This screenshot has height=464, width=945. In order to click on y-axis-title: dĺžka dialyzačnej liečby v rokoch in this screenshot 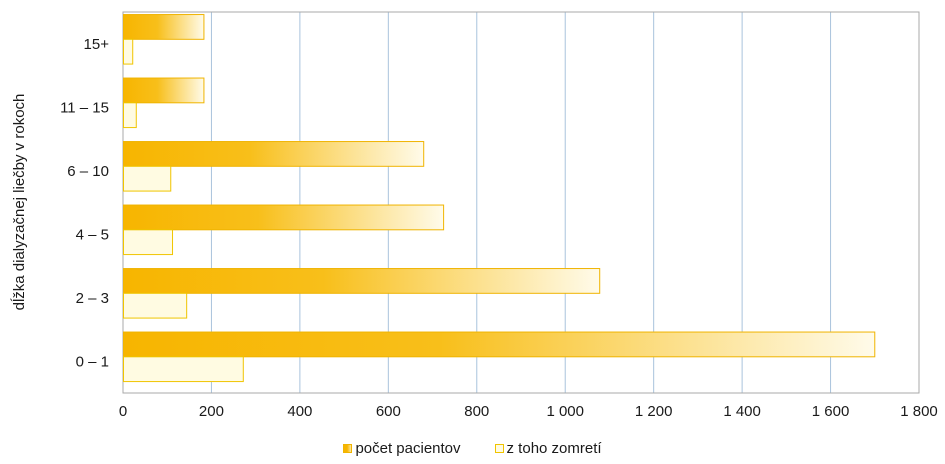, I will do `click(19, 202)`.